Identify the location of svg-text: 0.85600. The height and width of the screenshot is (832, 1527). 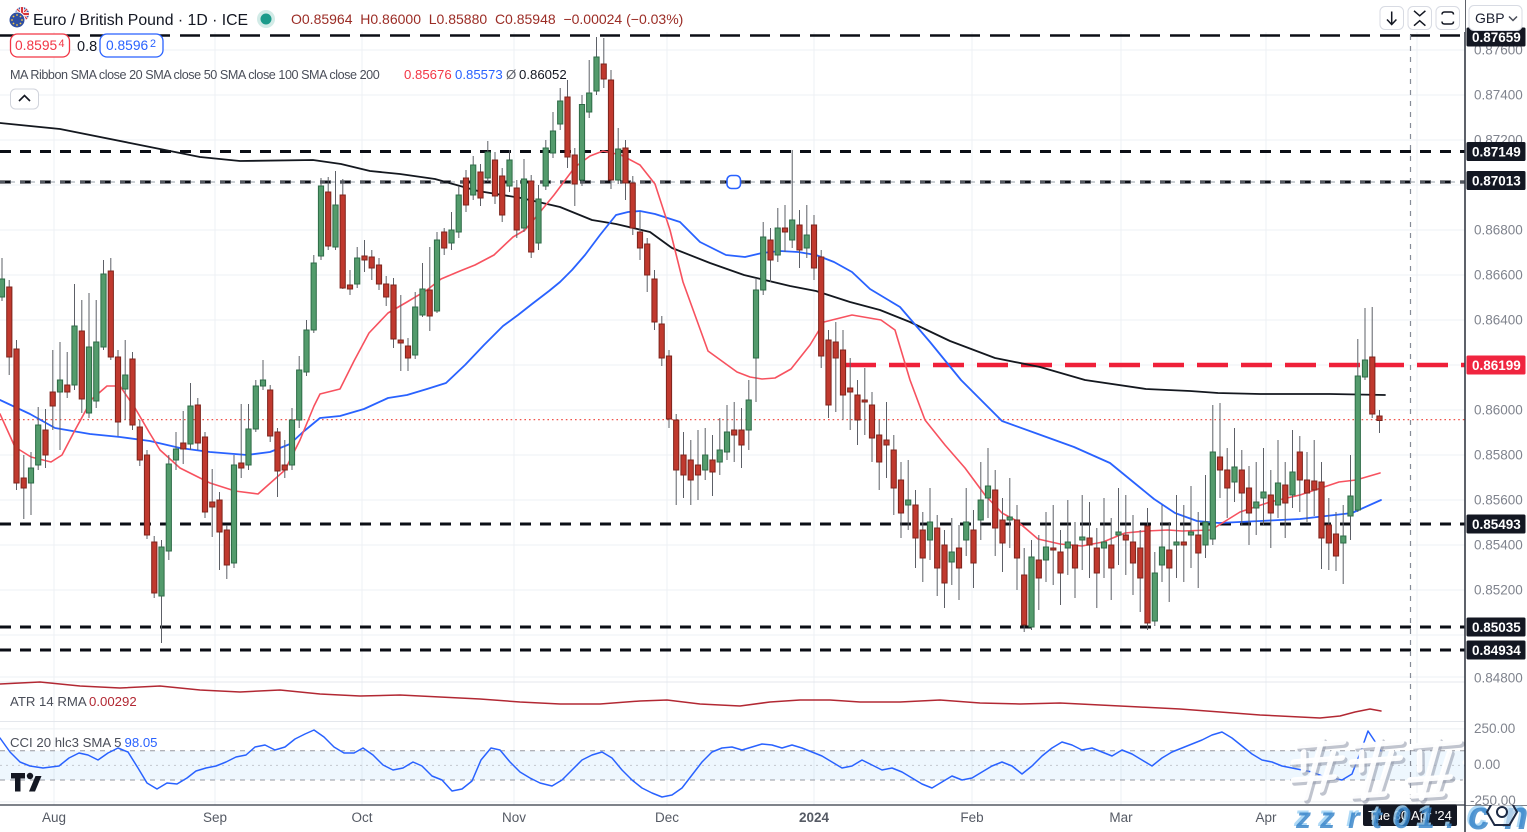
(1498, 500).